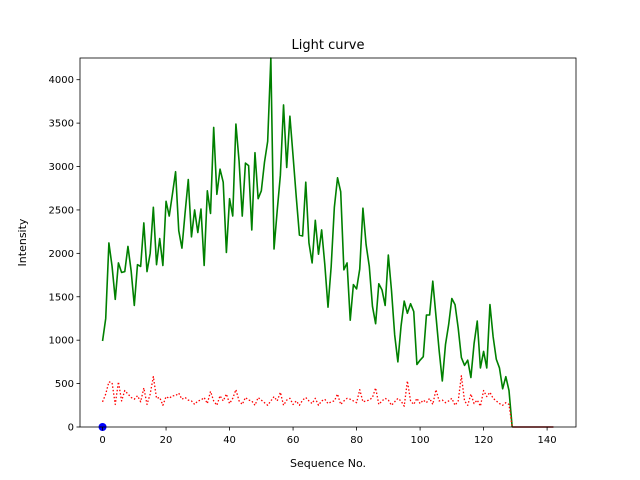 The image size is (640, 480). I want to click on x-axis-label: Sequence No., so click(328, 463).